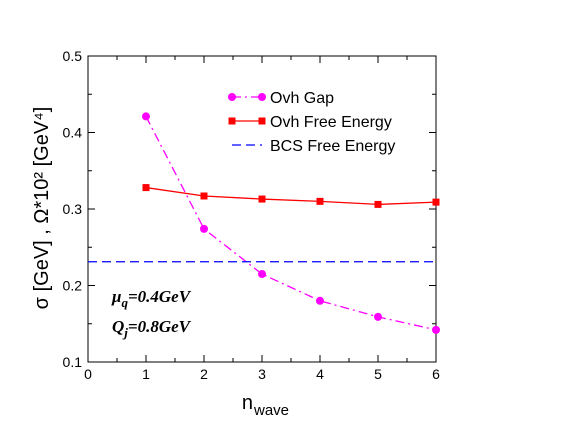 The image size is (564, 436). I want to click on y-tick-label: 0.4, so click(73, 133).